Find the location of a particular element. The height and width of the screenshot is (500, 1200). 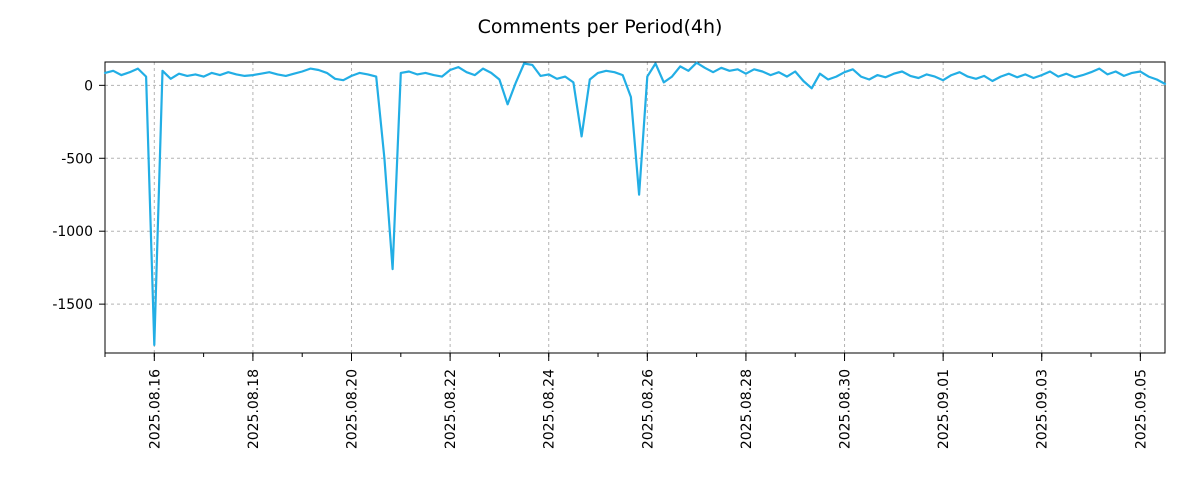

x-tick-label: 2025.08.18 is located at coordinates (254, 409).